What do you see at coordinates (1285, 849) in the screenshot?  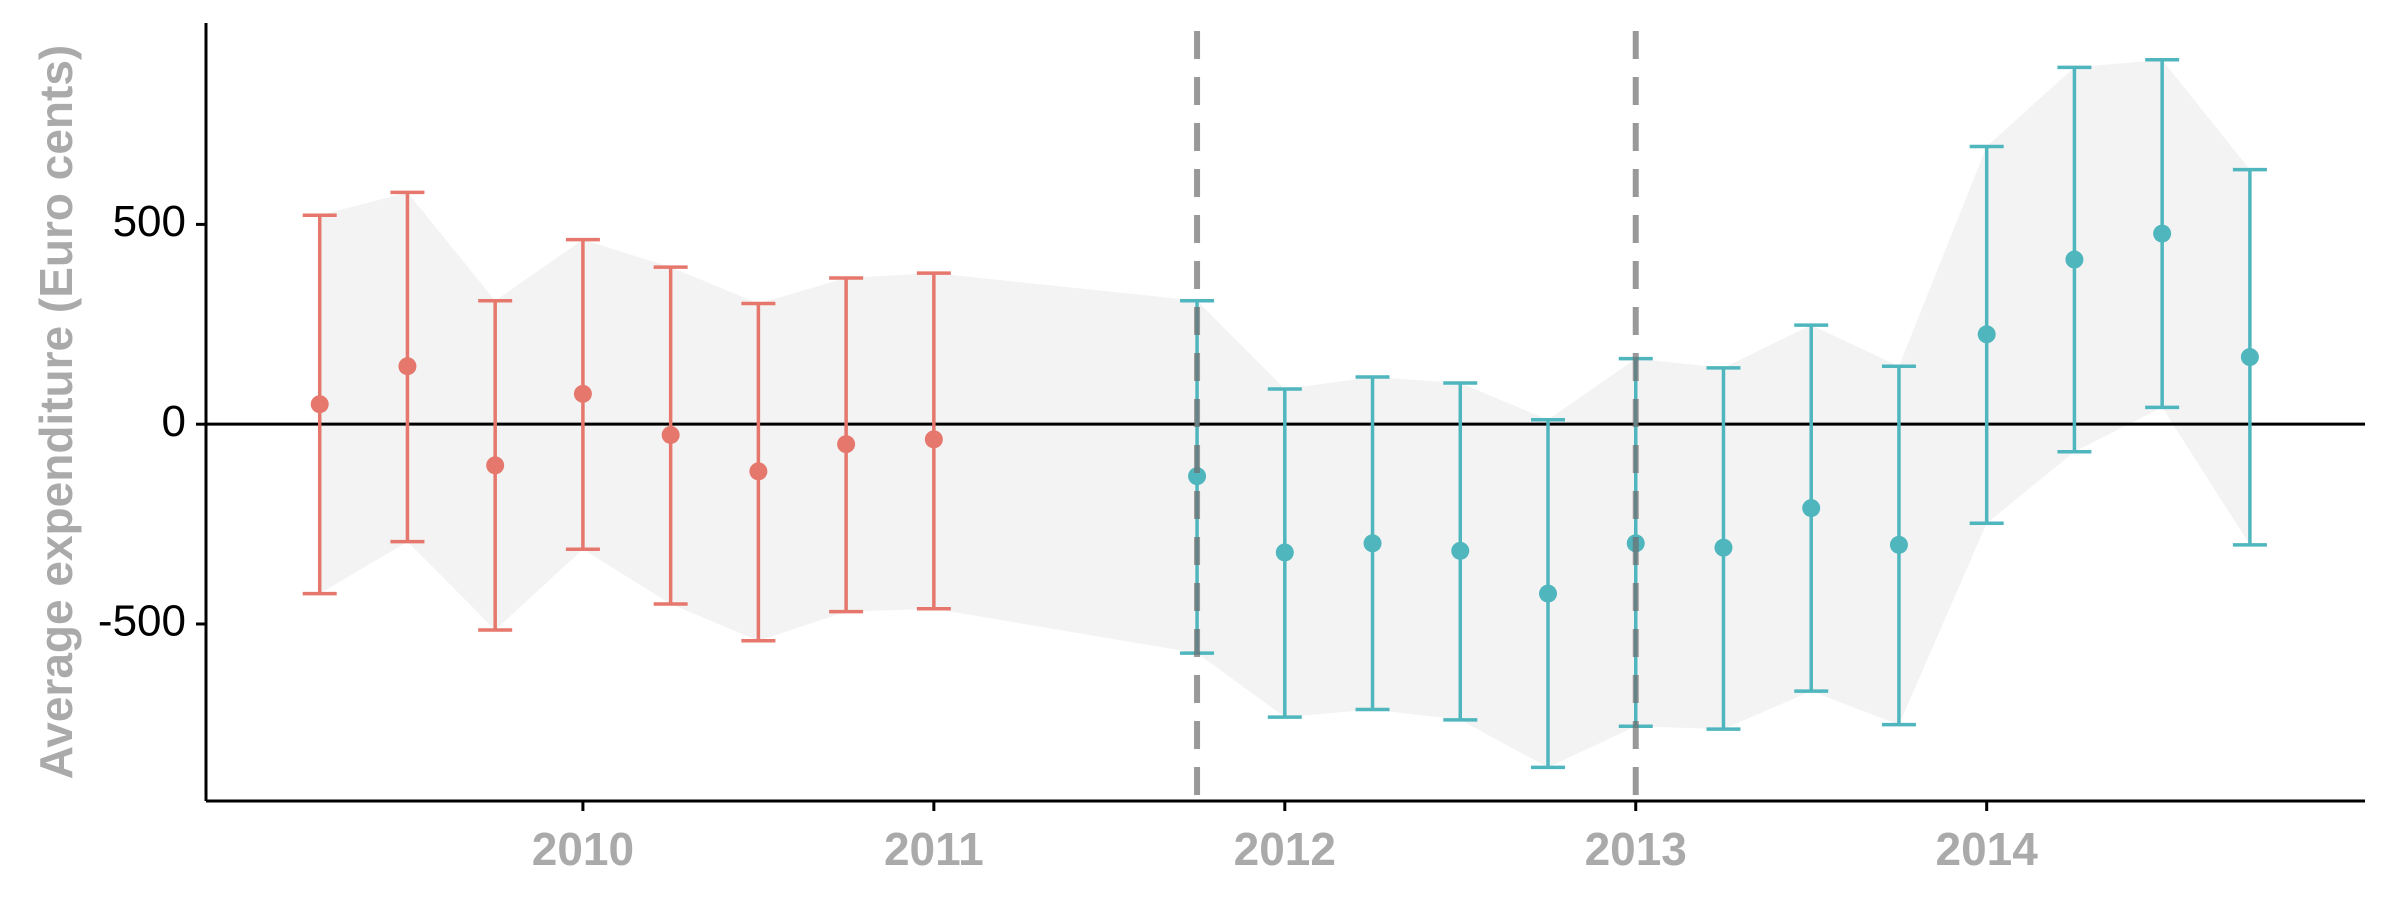 I see `x-tick-label: 2012` at bounding box center [1285, 849].